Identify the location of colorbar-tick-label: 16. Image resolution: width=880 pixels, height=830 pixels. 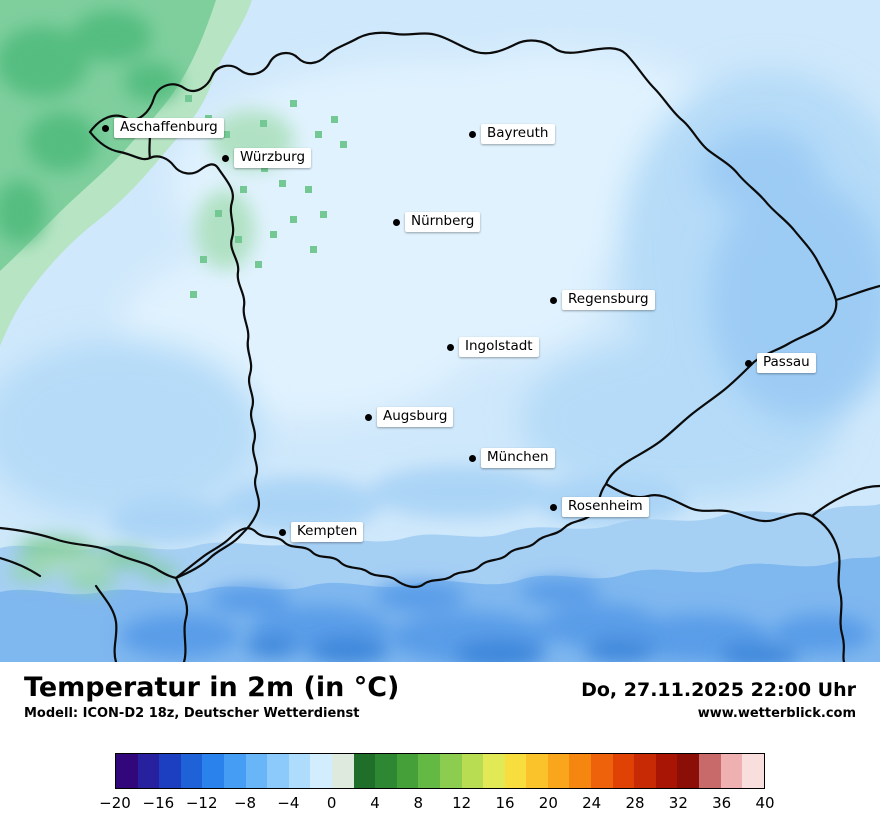
(505, 803).